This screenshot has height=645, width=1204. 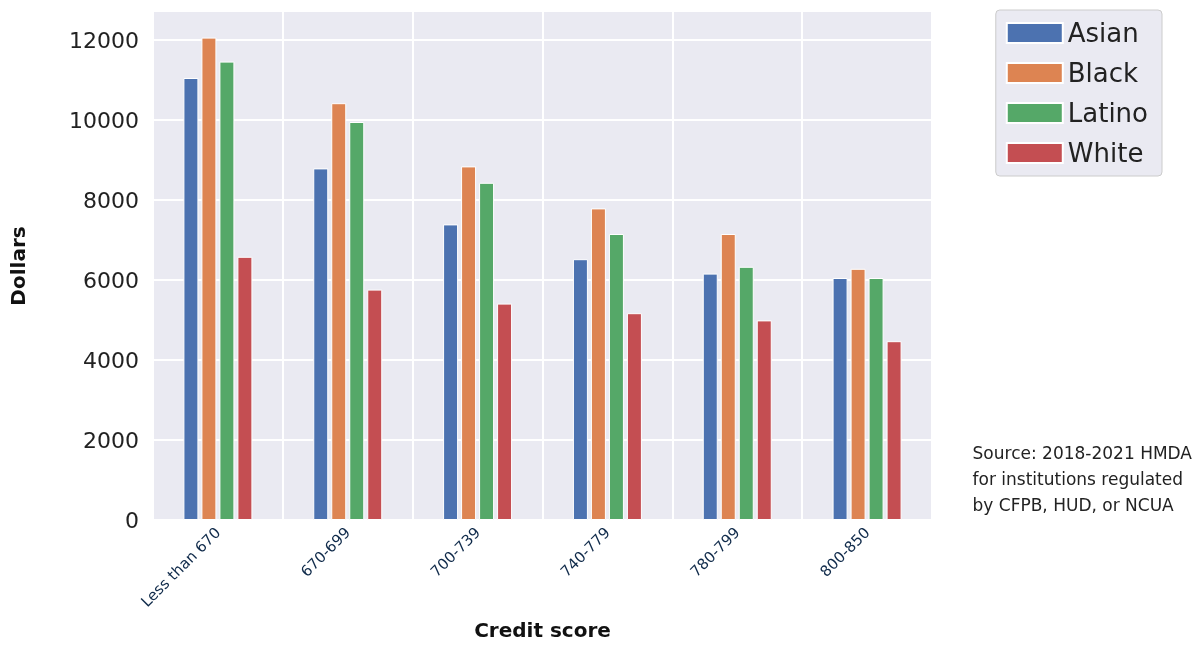 I want to click on legend-label: White, so click(x=1105, y=153).